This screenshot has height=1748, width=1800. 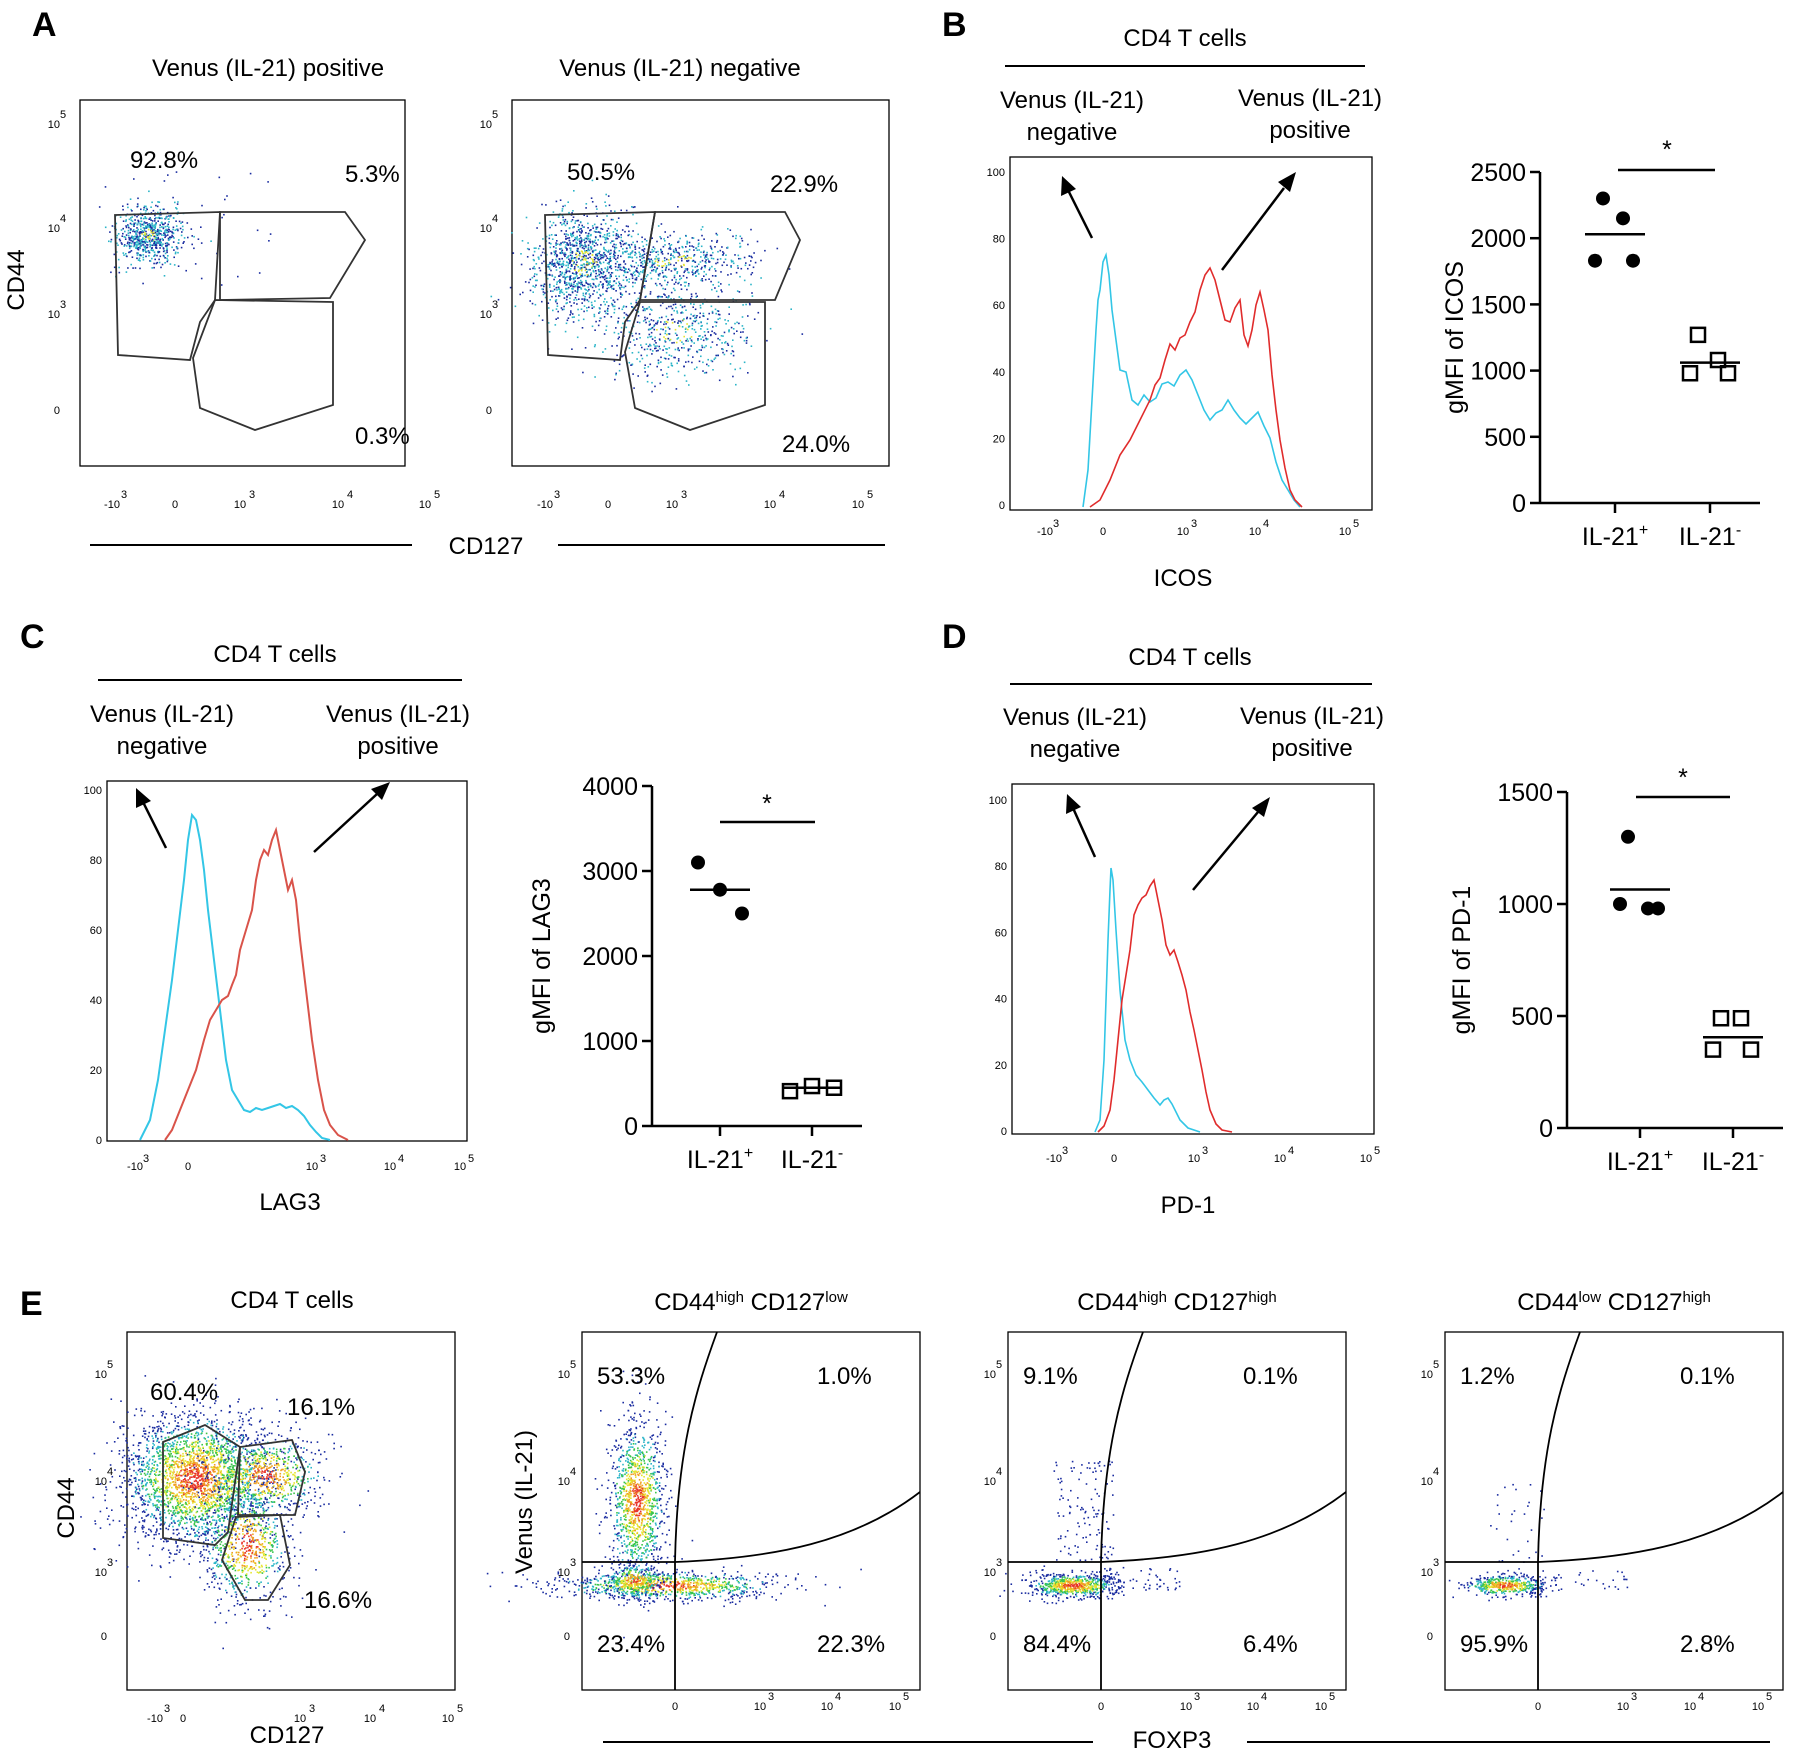 What do you see at coordinates (1698, 335) in the screenshot?
I see `panel-b-gmfi-point-il21neg` at bounding box center [1698, 335].